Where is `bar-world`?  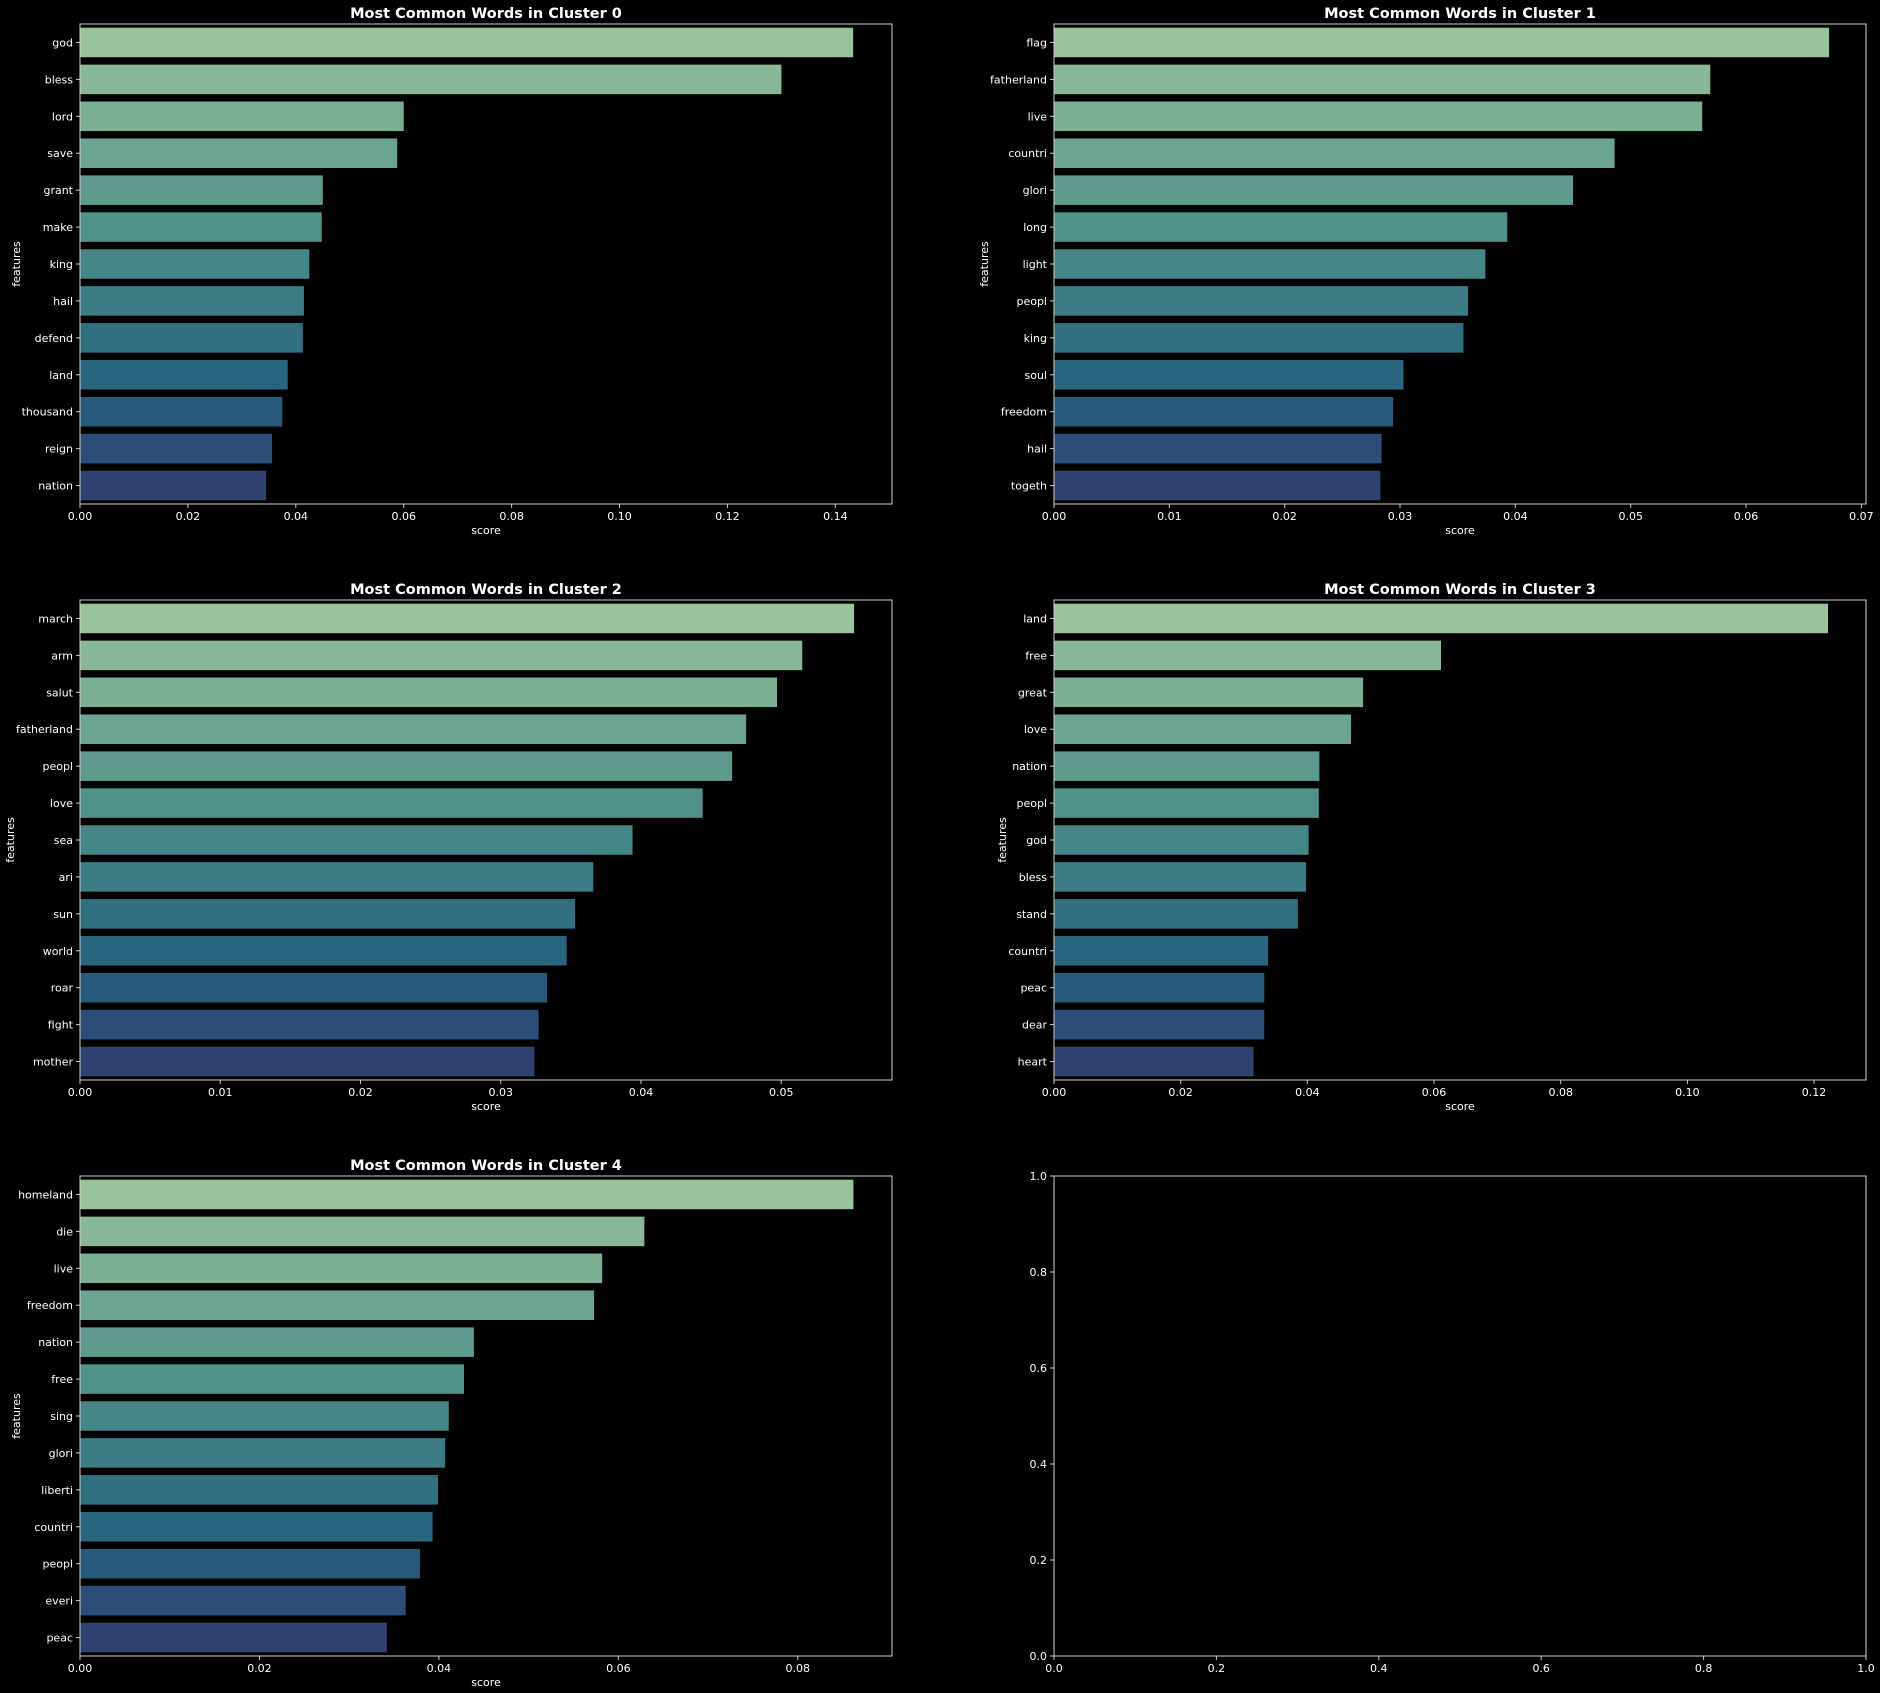 bar-world is located at coordinates (323, 951).